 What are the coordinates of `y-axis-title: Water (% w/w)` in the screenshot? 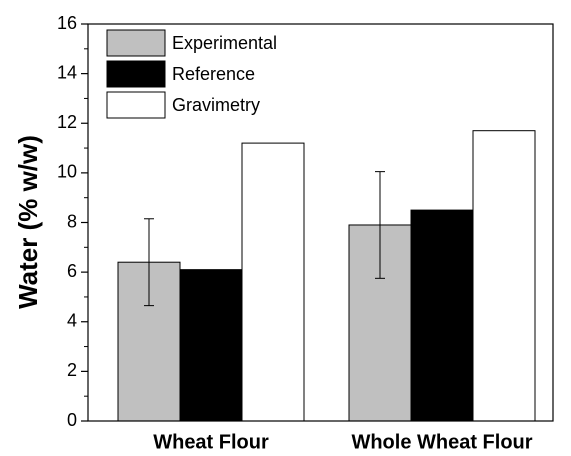 It's located at (28, 222).